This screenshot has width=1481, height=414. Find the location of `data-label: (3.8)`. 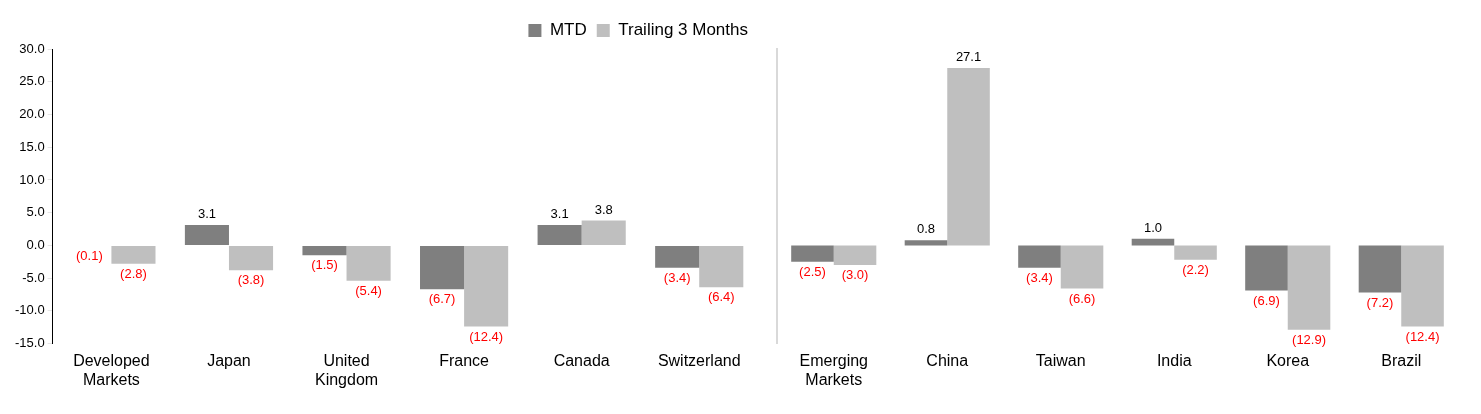

data-label: (3.8) is located at coordinates (251, 280).